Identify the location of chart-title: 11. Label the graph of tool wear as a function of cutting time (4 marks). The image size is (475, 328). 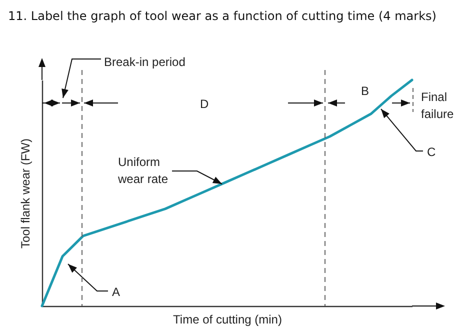
(222, 15).